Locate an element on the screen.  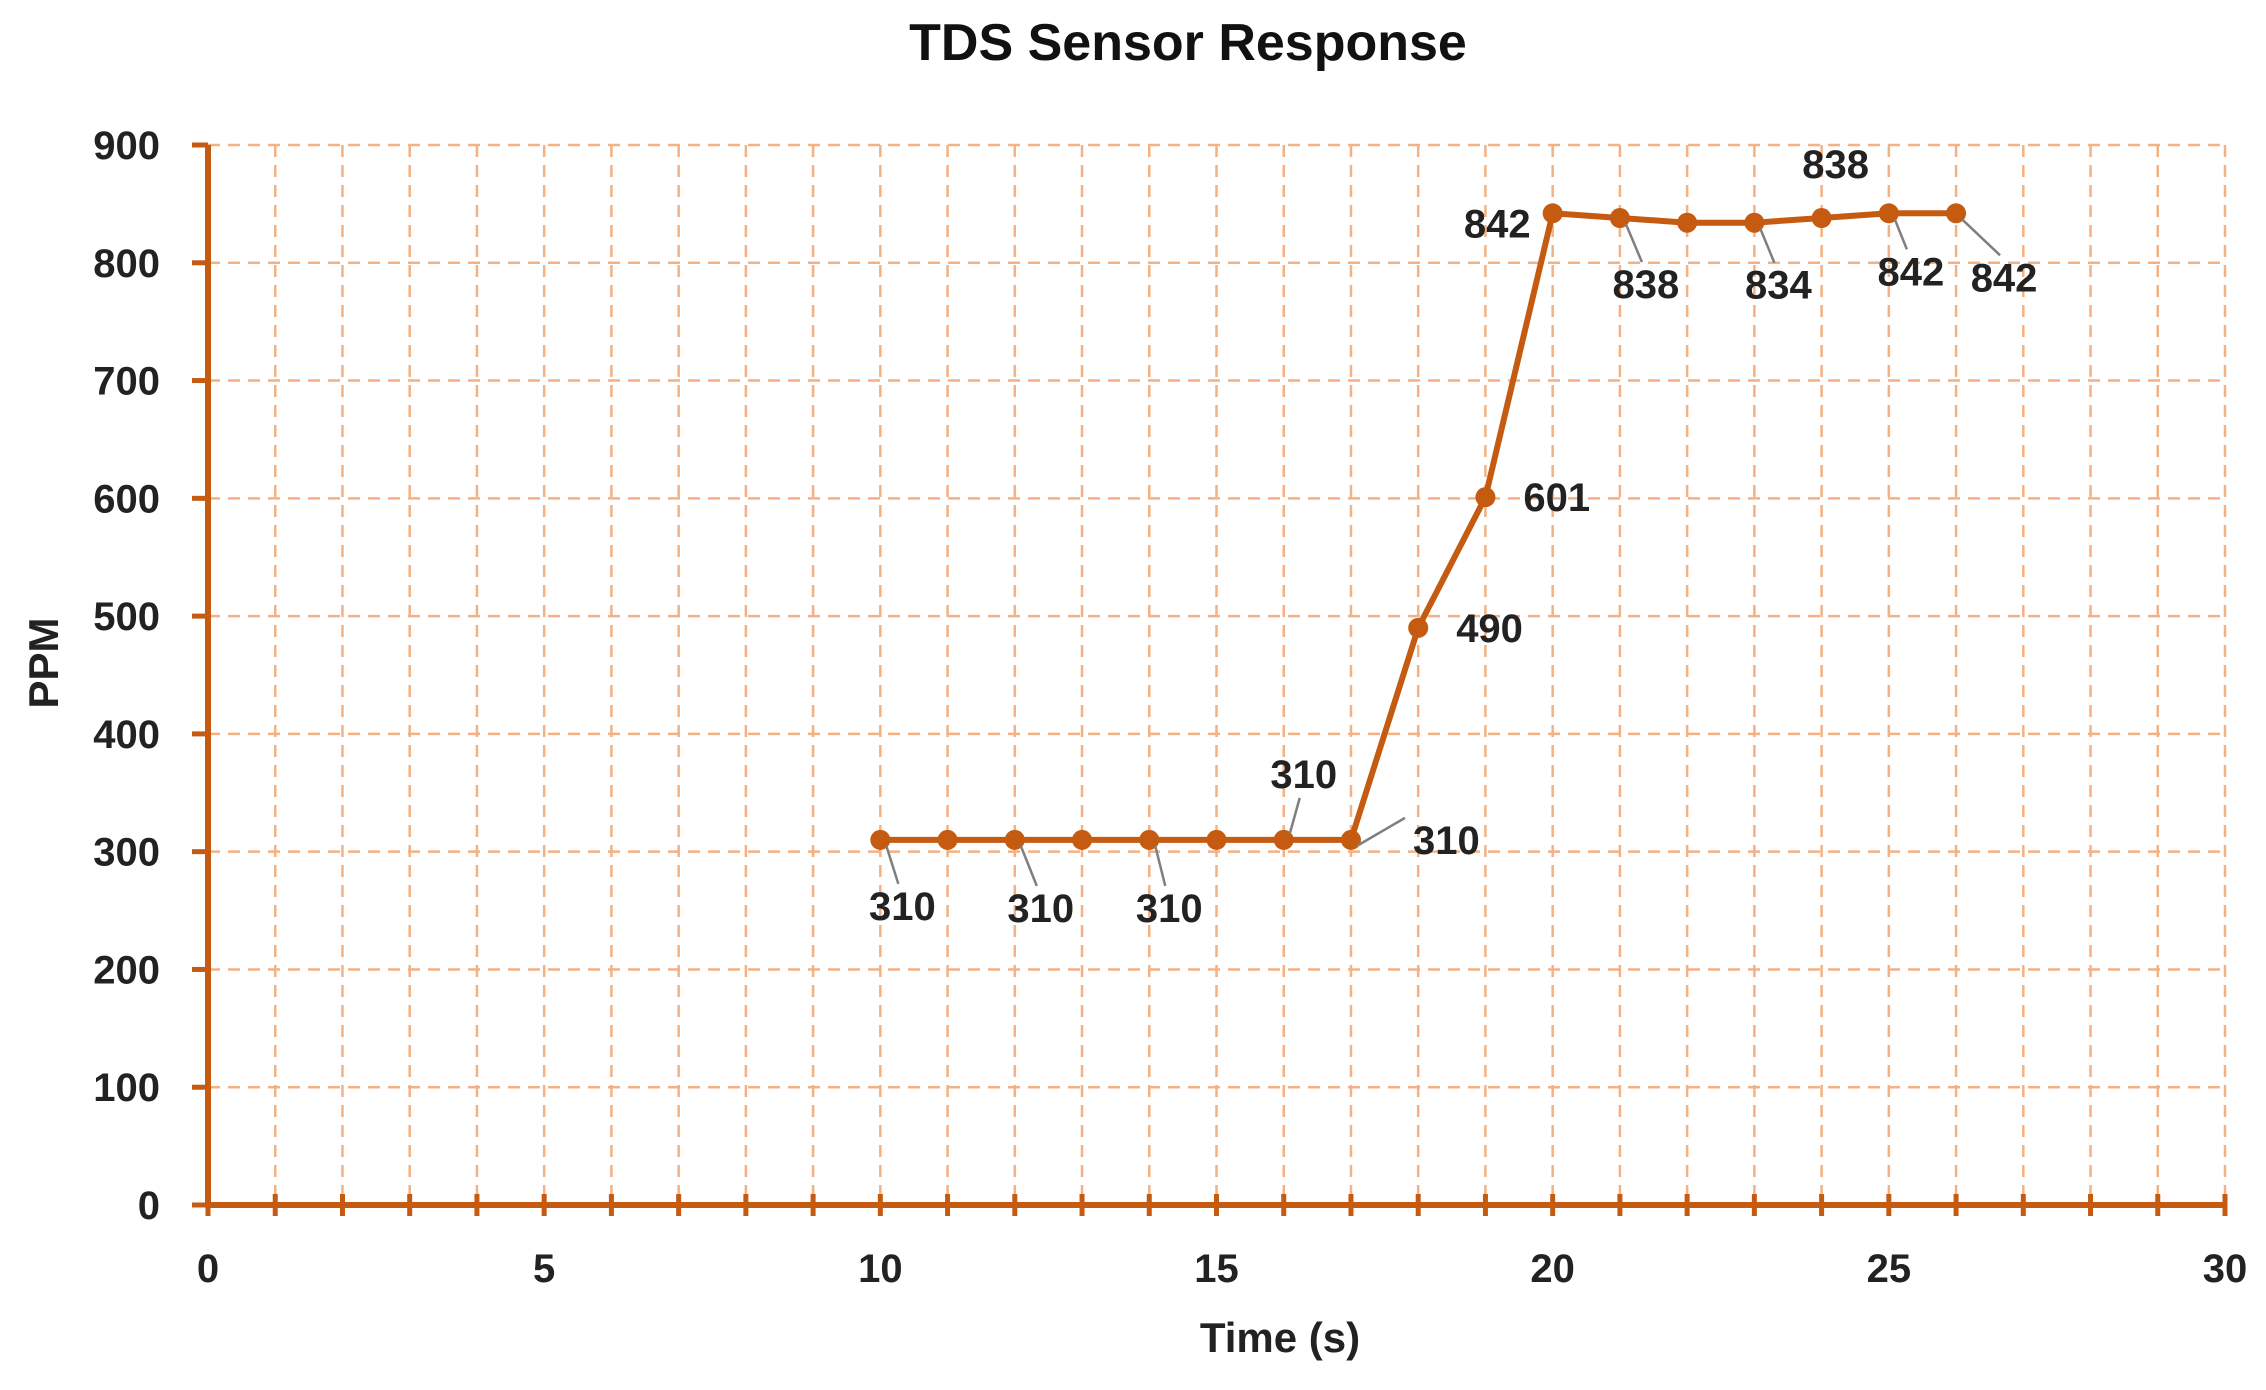
y-tick-label: 300 is located at coordinates (126, 853).